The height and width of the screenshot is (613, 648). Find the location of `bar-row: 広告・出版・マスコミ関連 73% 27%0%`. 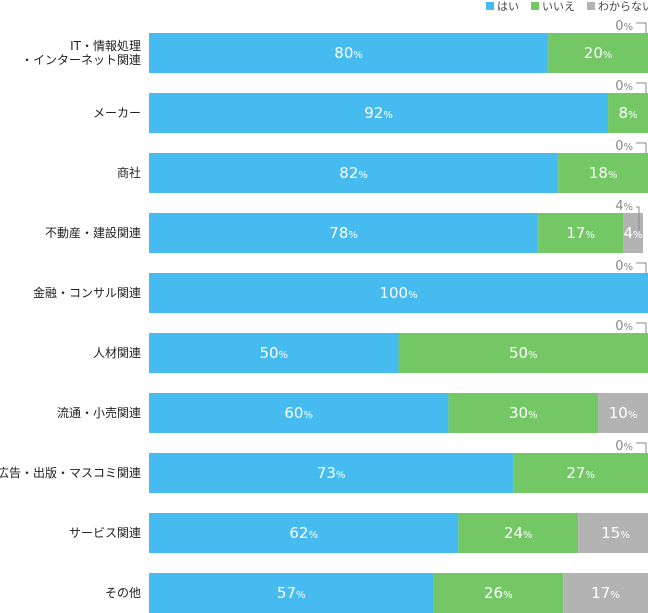

bar-row: 広告・出版・マスコミ関連 73% 27%0% is located at coordinates (324, 466).